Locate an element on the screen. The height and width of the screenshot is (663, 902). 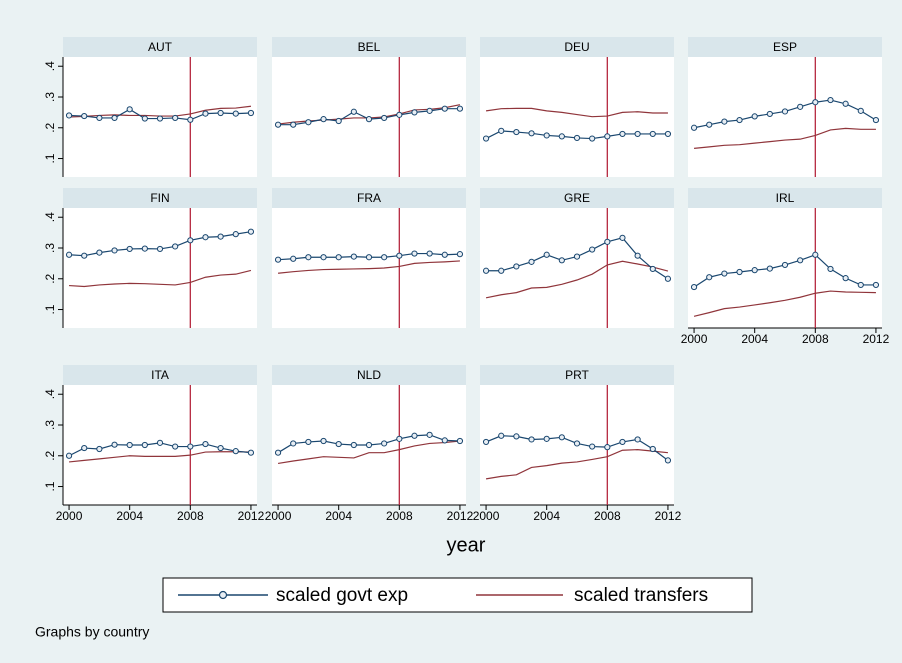
panel-title: ESP is located at coordinates (785, 47).